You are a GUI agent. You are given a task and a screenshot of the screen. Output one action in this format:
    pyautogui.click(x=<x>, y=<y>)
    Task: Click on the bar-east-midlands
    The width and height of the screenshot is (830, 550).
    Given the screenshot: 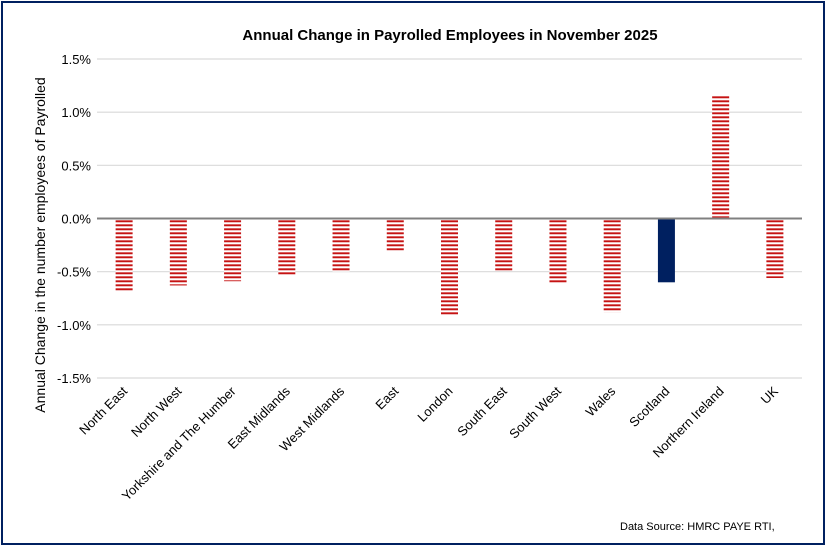 What is the action you would take?
    pyautogui.click(x=287, y=247)
    